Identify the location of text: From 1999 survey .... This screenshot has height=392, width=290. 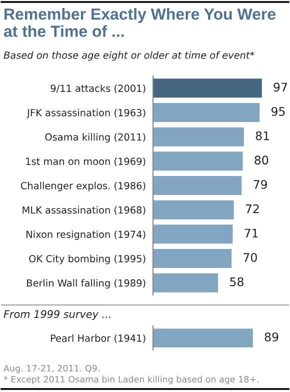
(57, 315).